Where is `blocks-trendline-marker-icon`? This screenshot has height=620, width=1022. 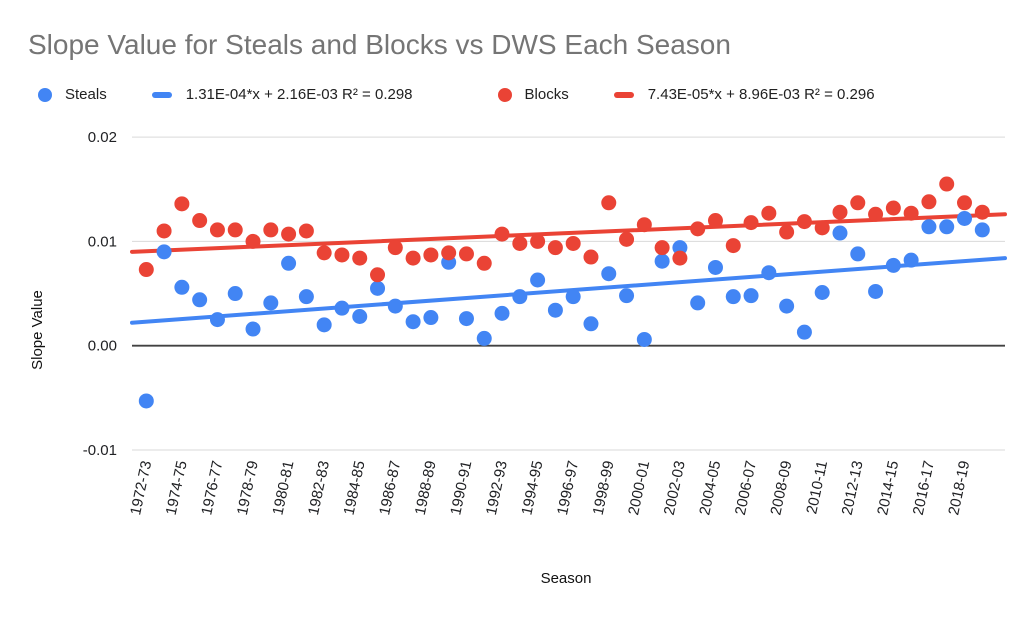
blocks-trendline-marker-icon is located at coordinates (623, 94).